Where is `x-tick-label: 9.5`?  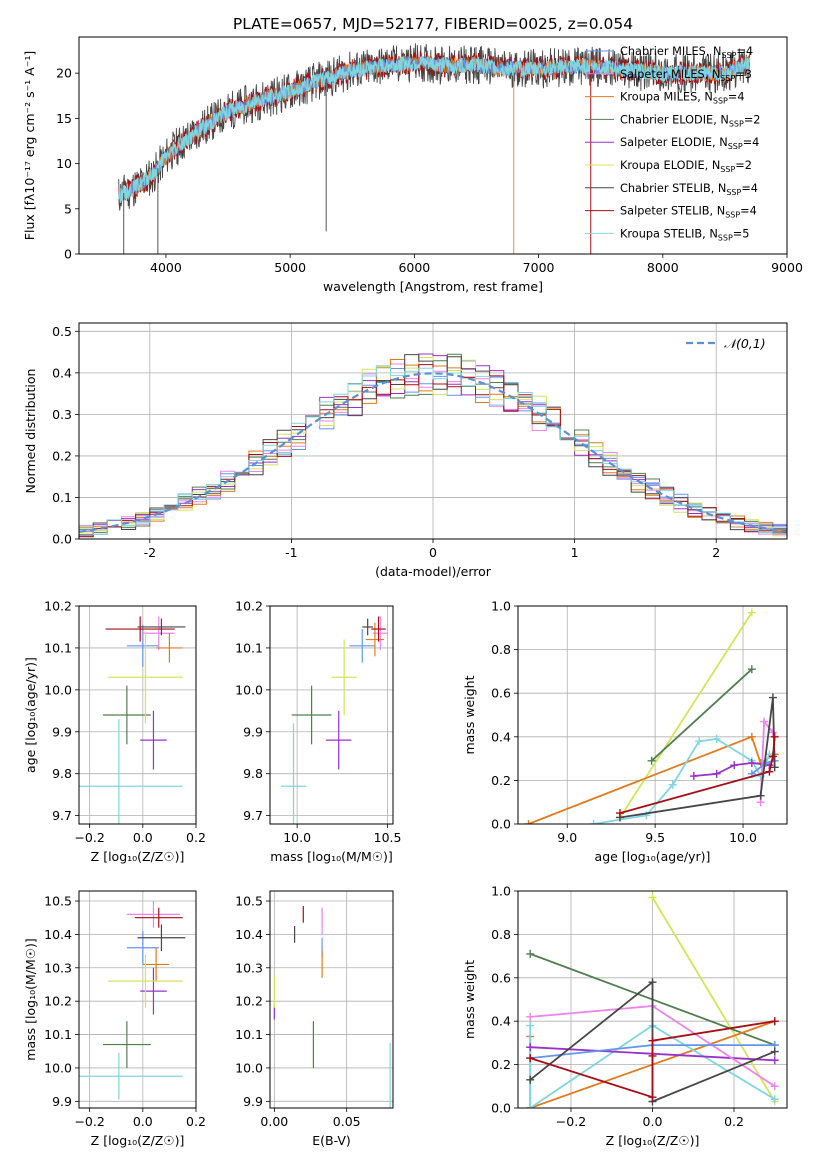 x-tick-label: 9.5 is located at coordinates (655, 837).